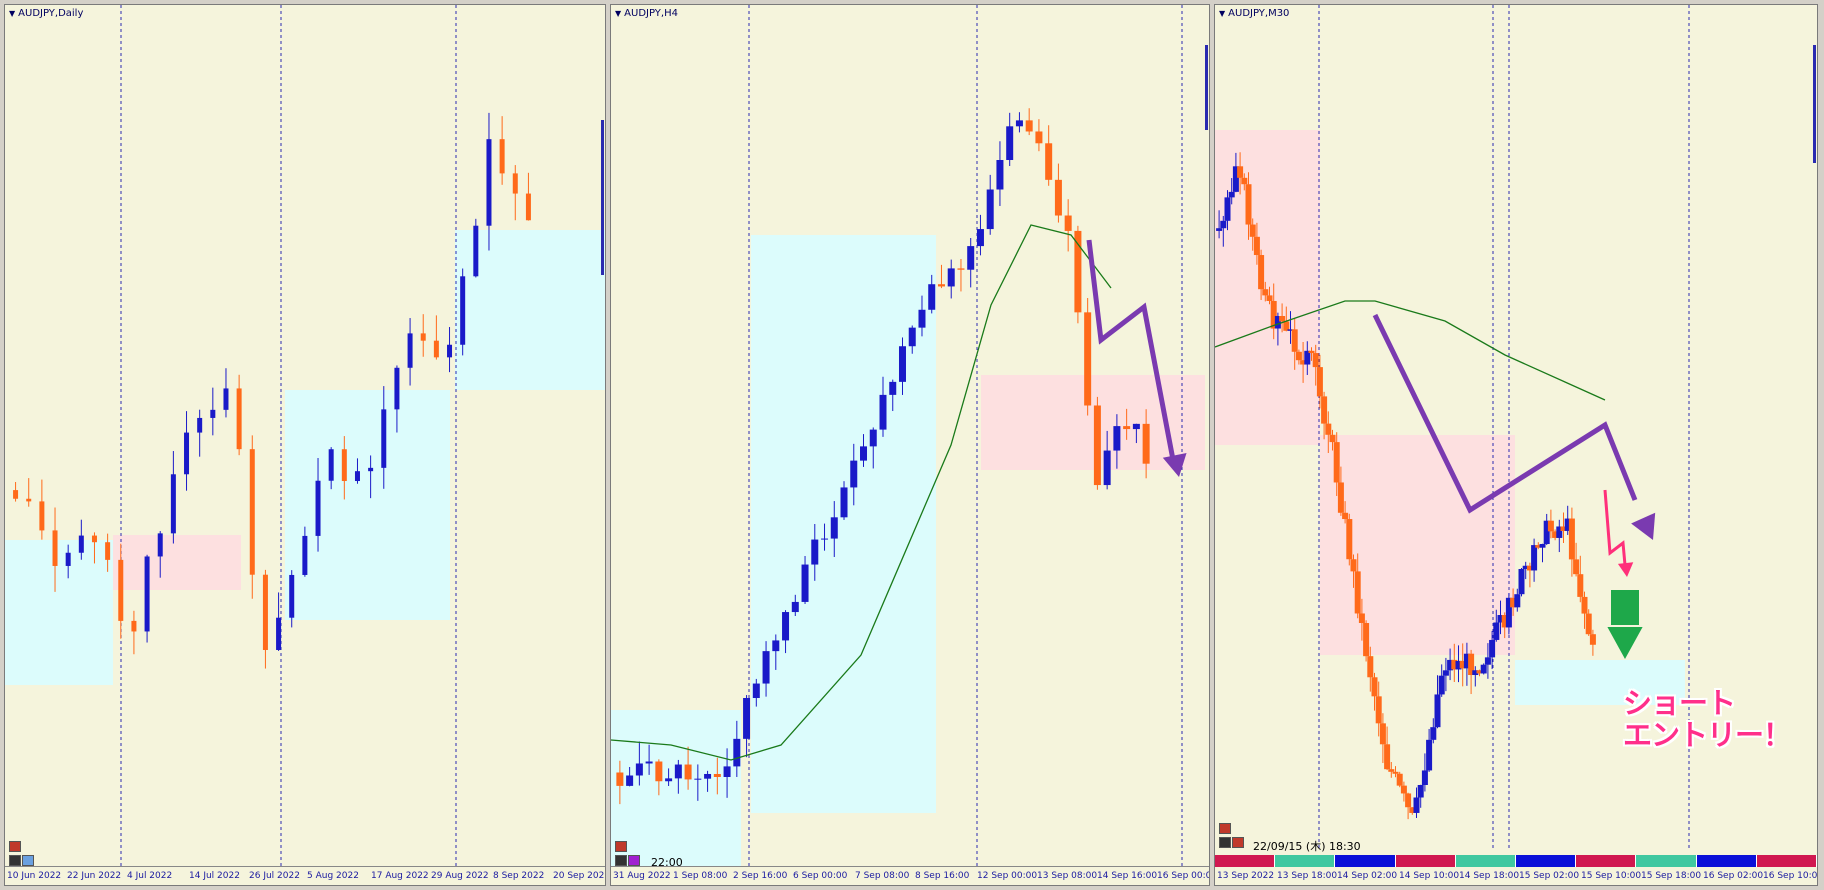 The image size is (1824, 890). I want to click on time-label: 7 Sep 08:00, so click(882, 876).